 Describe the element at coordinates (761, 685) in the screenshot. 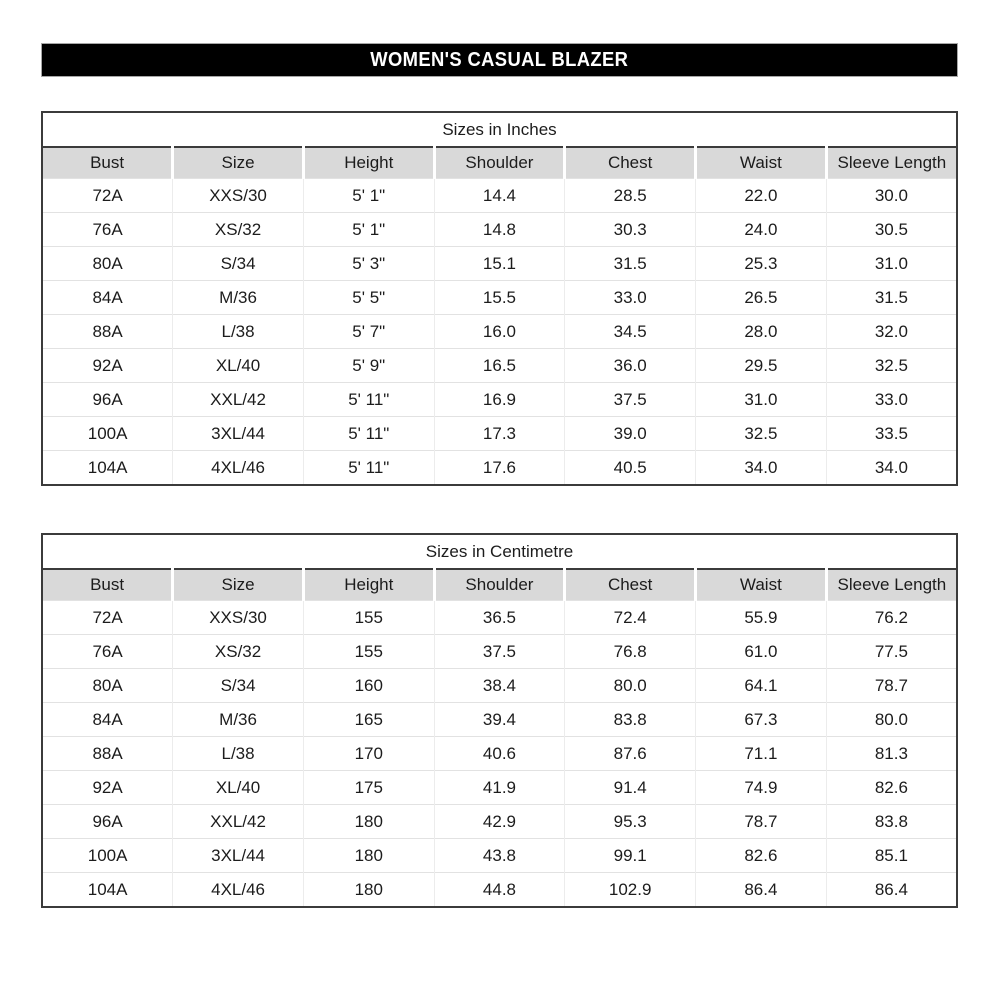

I see `table-cell: 64.1` at that location.